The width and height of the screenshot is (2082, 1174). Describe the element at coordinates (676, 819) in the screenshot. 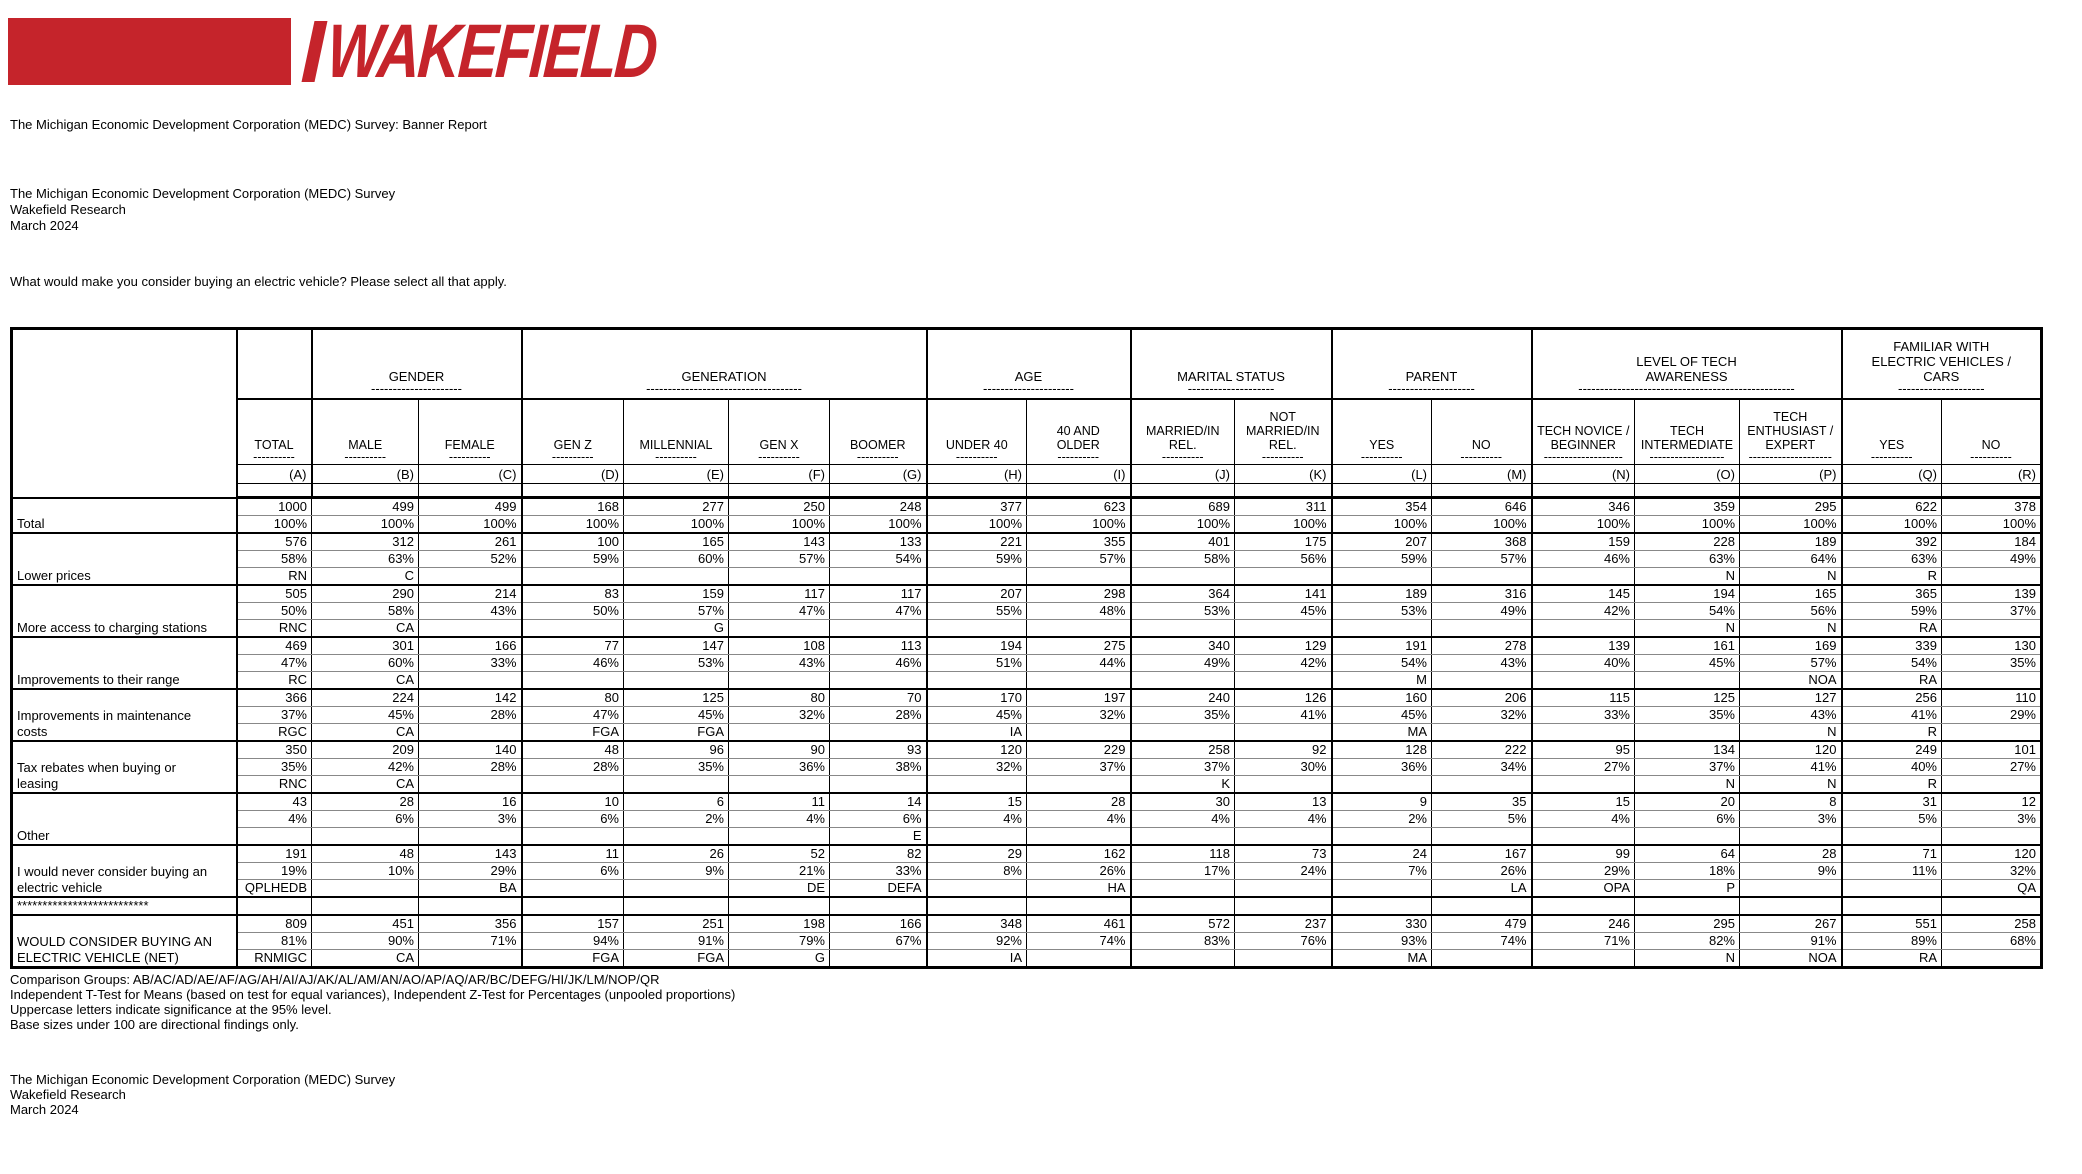

I see `percent-cell: 2%` at that location.